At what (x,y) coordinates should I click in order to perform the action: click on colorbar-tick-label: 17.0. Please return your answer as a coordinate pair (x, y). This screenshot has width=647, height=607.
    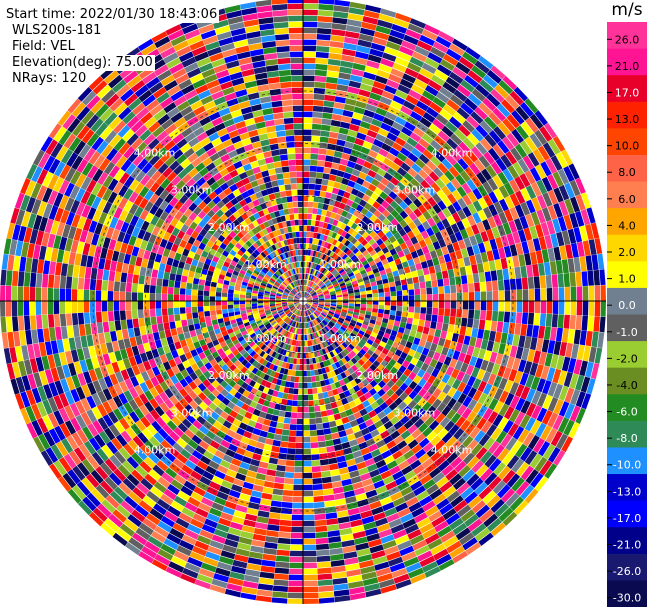
    Looking at the image, I should click on (627, 92).